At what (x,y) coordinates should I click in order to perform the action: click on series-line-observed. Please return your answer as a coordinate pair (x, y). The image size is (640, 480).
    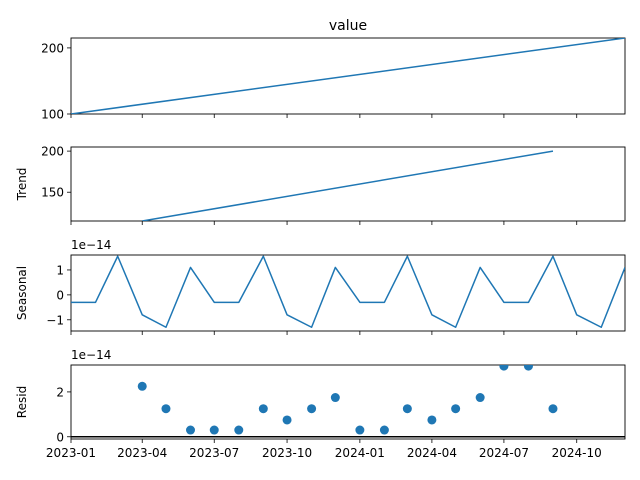
    Looking at the image, I should click on (348, 76).